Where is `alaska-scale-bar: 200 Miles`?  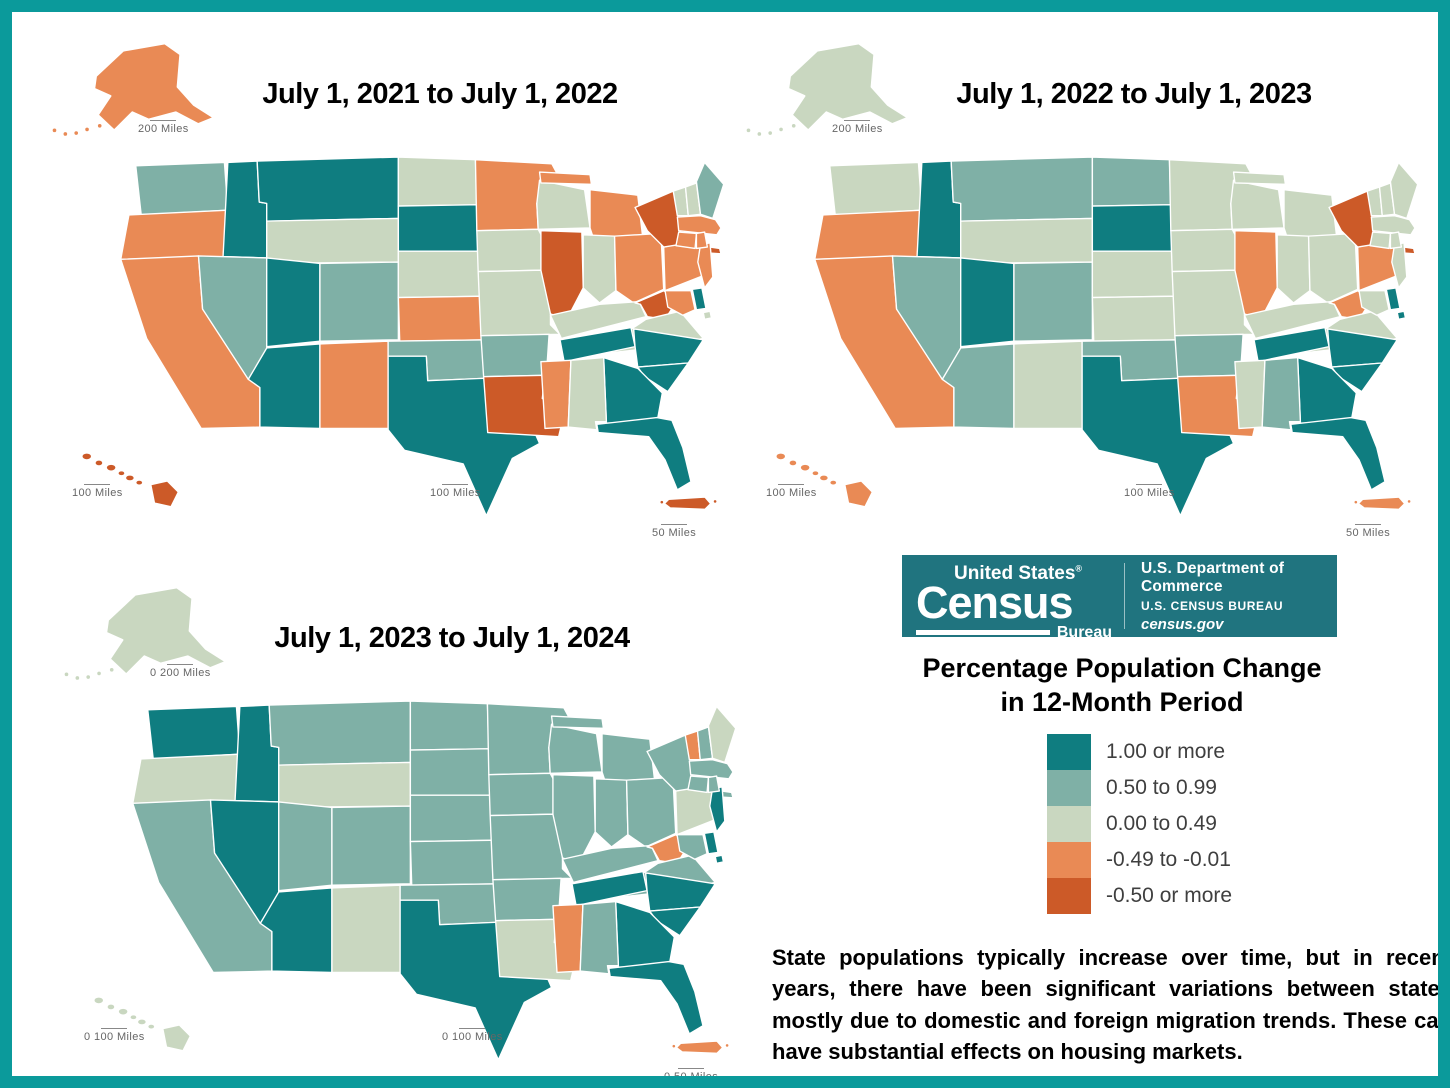 alaska-scale-bar: 200 Miles is located at coordinates (857, 127).